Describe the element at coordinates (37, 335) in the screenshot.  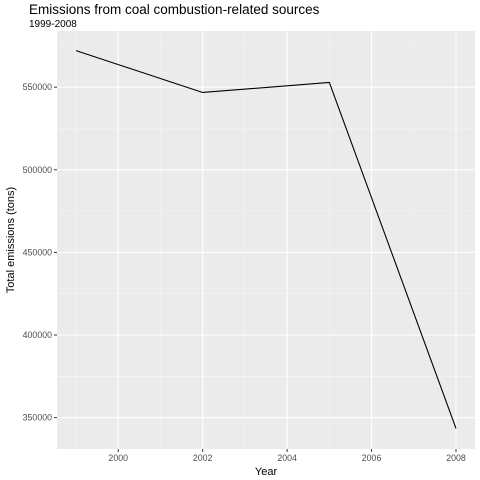
I see `y-tick-label: 400000` at that location.